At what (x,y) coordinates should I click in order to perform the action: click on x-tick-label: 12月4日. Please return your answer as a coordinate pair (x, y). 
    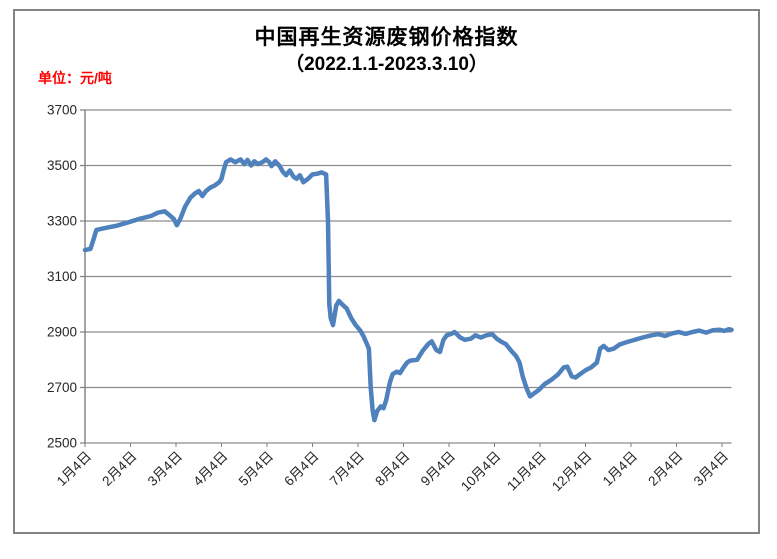
    Looking at the image, I should click on (572, 472).